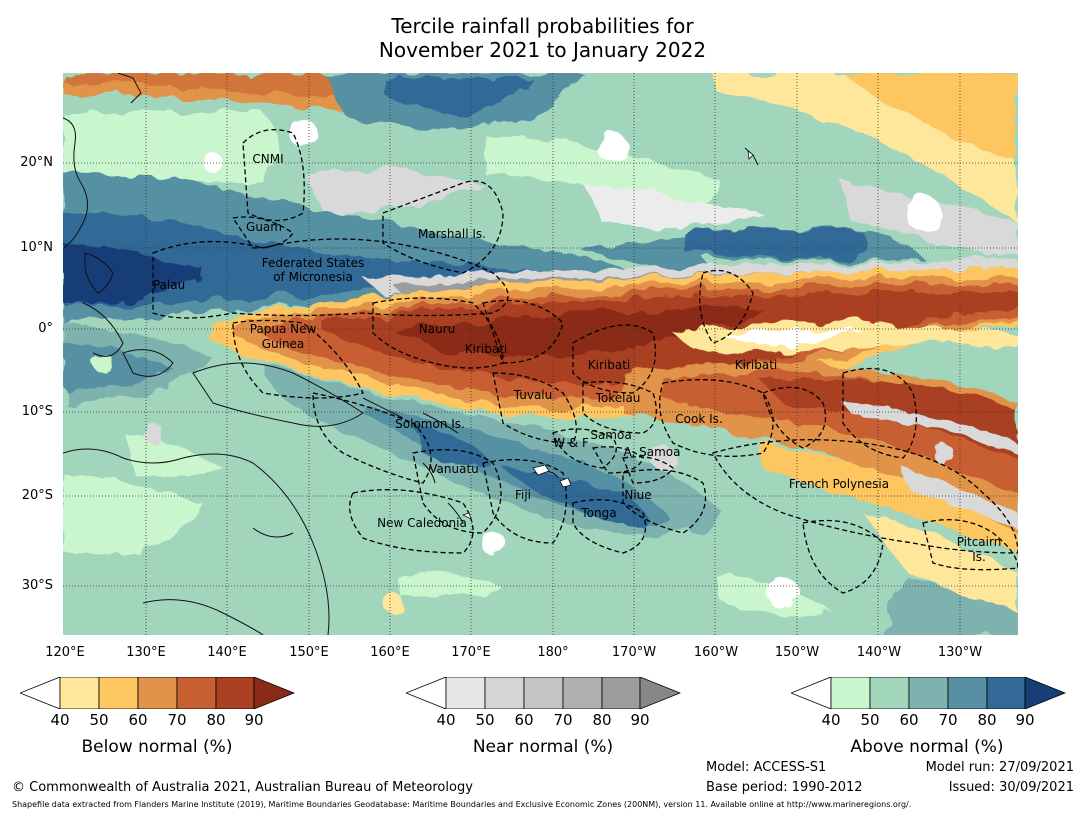 The height and width of the screenshot is (816, 1085). I want to click on label-solomon: Solomon Is., so click(430, 424).